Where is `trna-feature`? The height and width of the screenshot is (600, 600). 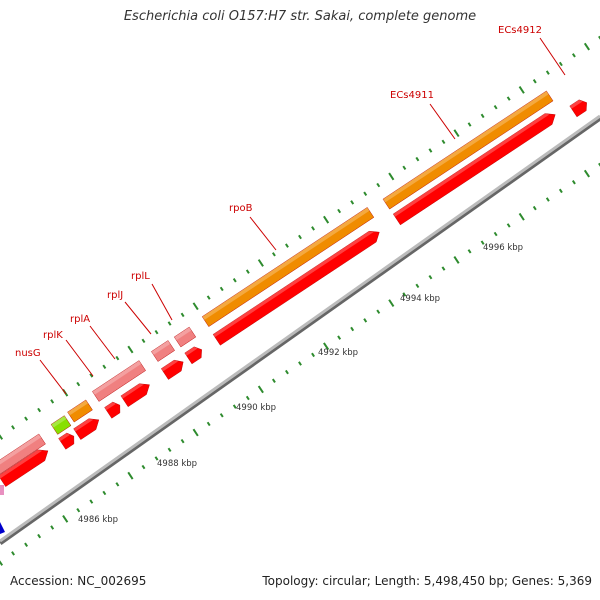 trna-feature is located at coordinates (61, 425).